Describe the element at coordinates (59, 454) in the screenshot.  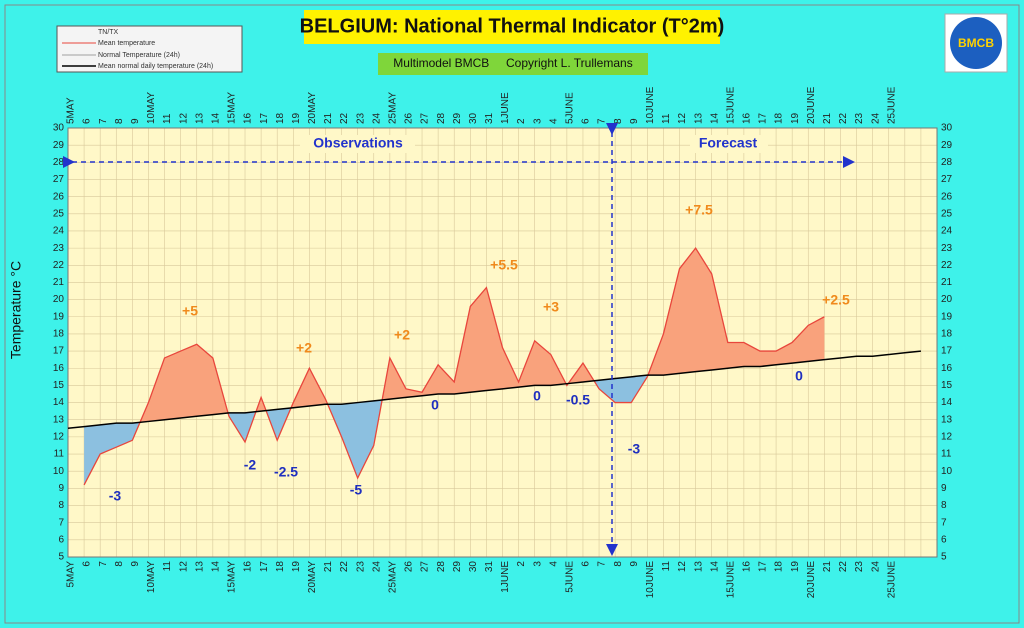
I see `y-tick-label: 11` at that location.